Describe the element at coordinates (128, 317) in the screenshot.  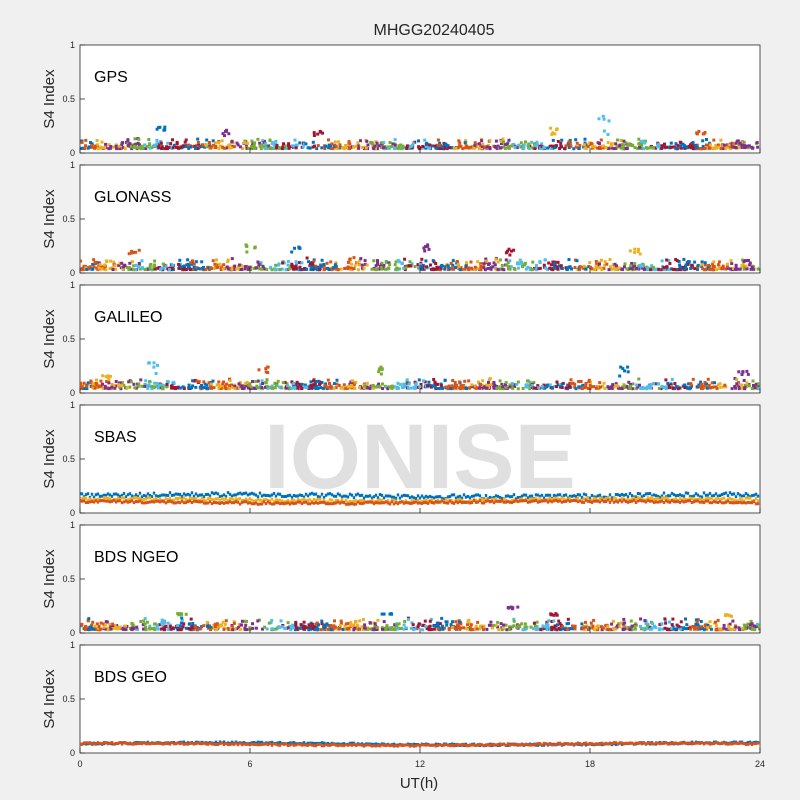
I see `panel-label: GALILEO` at that location.